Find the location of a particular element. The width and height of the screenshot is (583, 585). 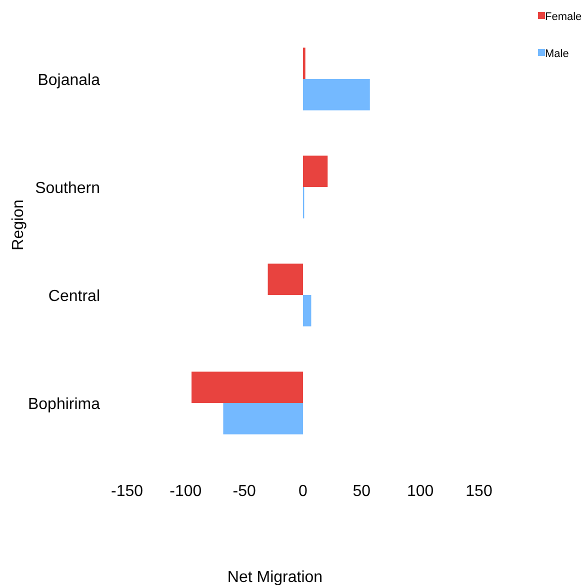

y-tick-label: Bojanala is located at coordinates (69, 80).